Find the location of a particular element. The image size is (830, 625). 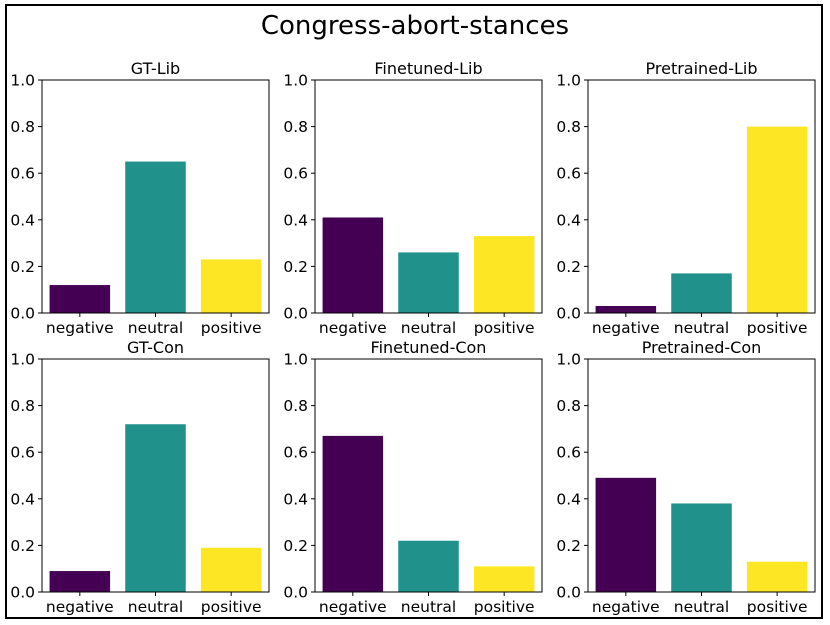

subplot-title: Finetuned-Lib is located at coordinates (428, 68).